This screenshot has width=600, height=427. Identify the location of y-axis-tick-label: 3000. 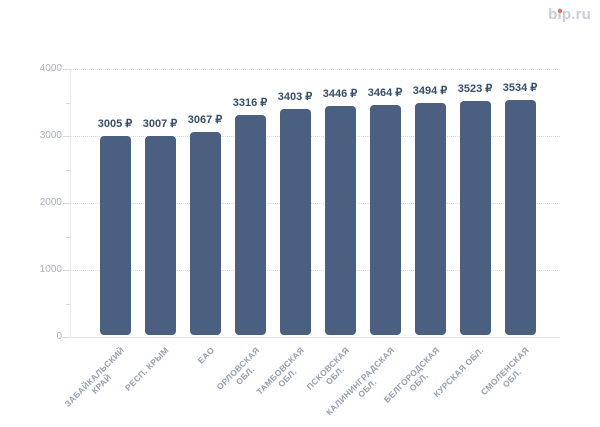
(50, 135).